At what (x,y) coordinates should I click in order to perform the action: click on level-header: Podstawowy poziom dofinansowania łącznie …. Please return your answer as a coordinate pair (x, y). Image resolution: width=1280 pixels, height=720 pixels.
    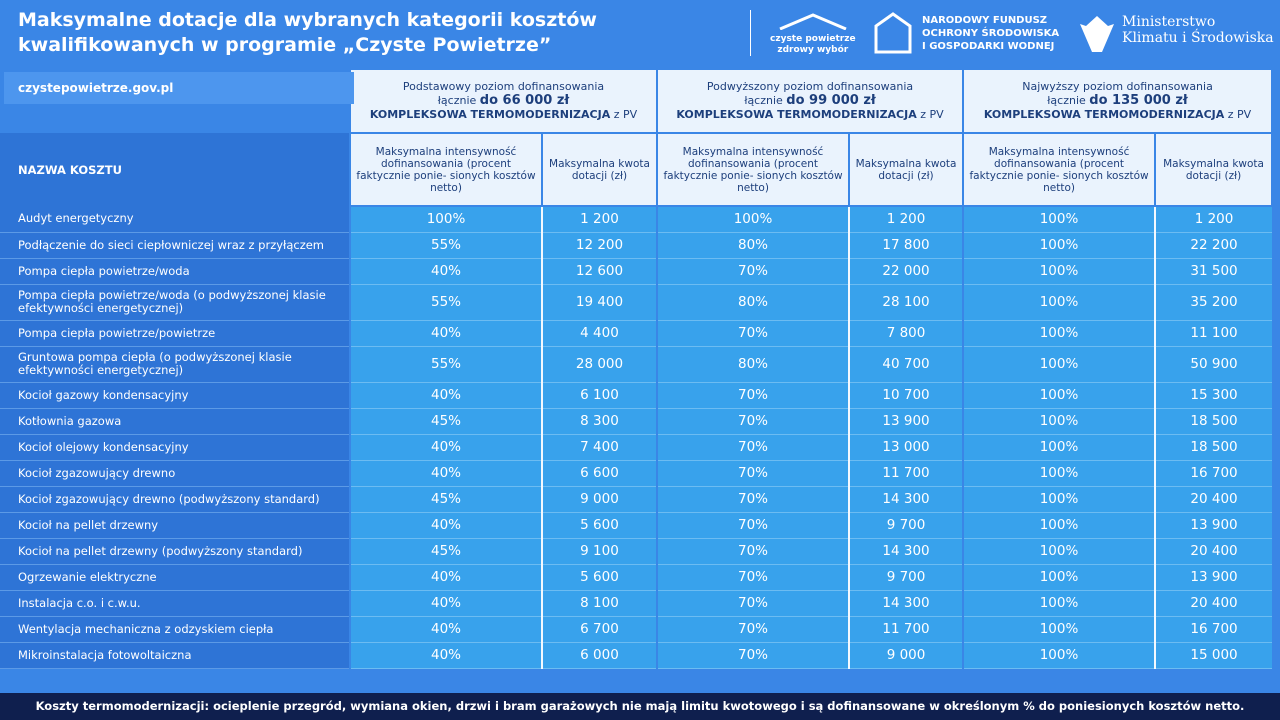
    Looking at the image, I should click on (503, 101).